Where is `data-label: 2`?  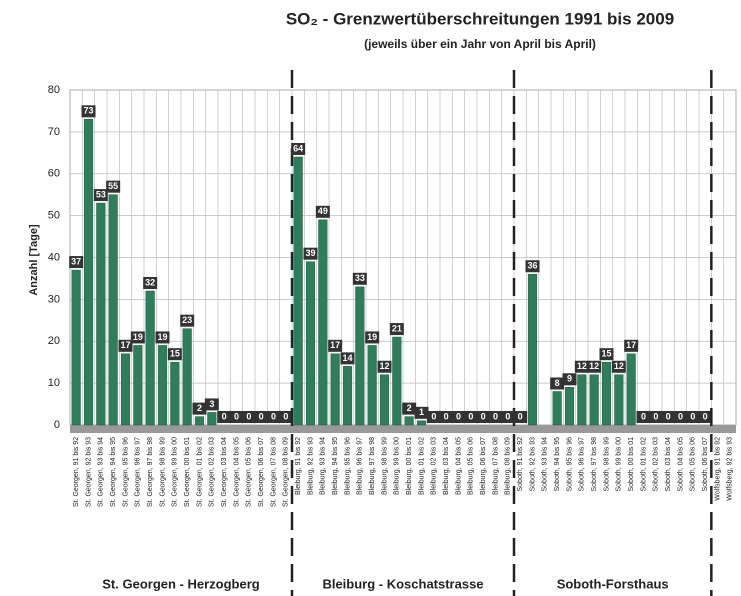 data-label: 2 is located at coordinates (409, 408).